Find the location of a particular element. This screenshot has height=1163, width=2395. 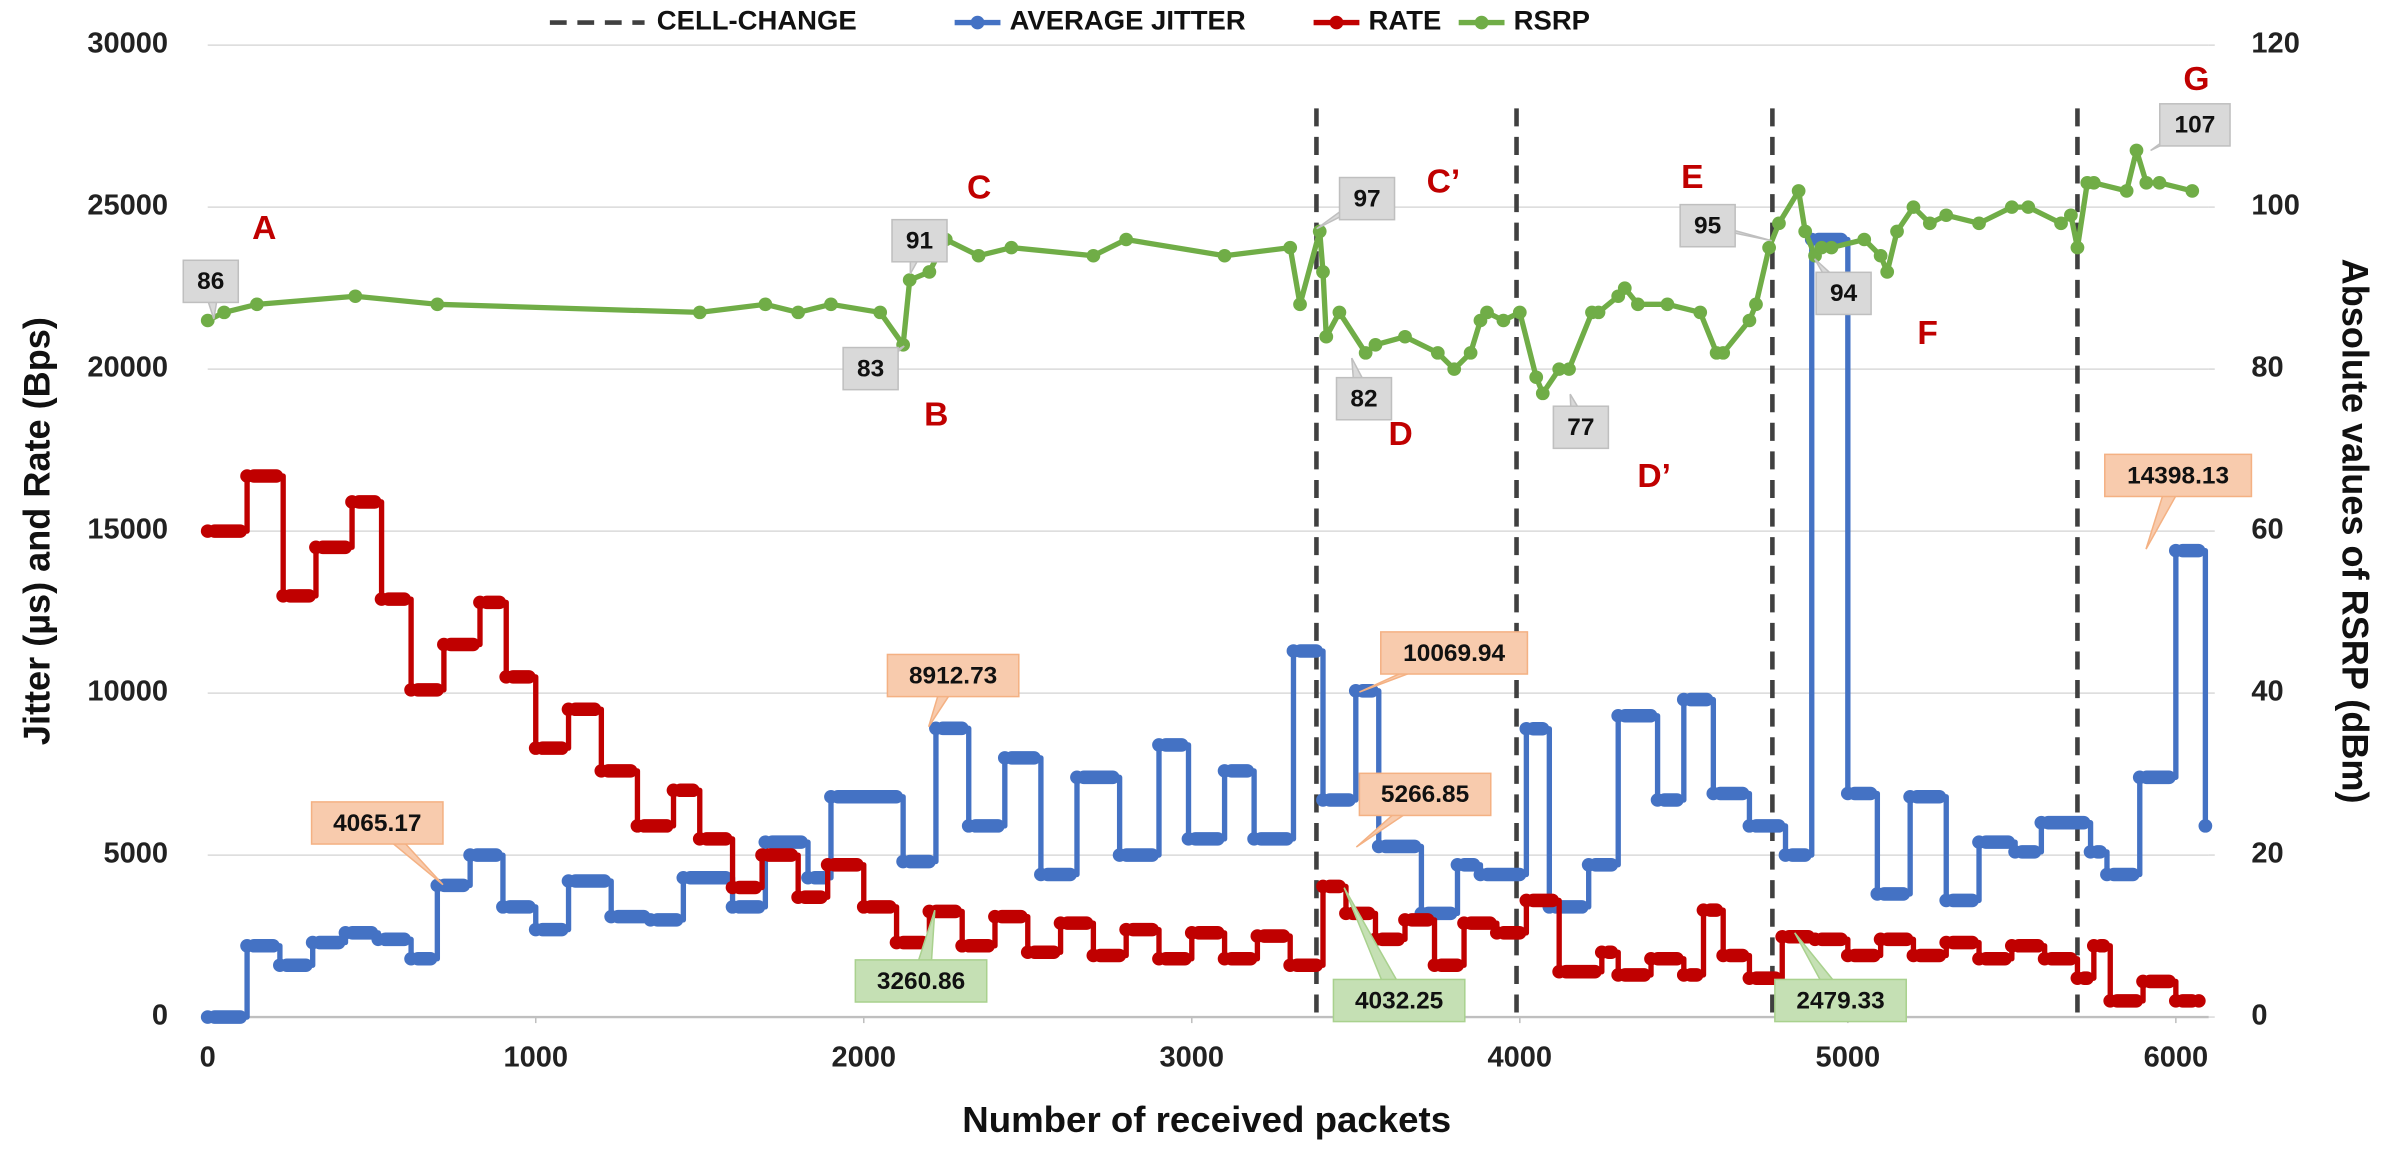

x-tick-label: 0 is located at coordinates (208, 1058).